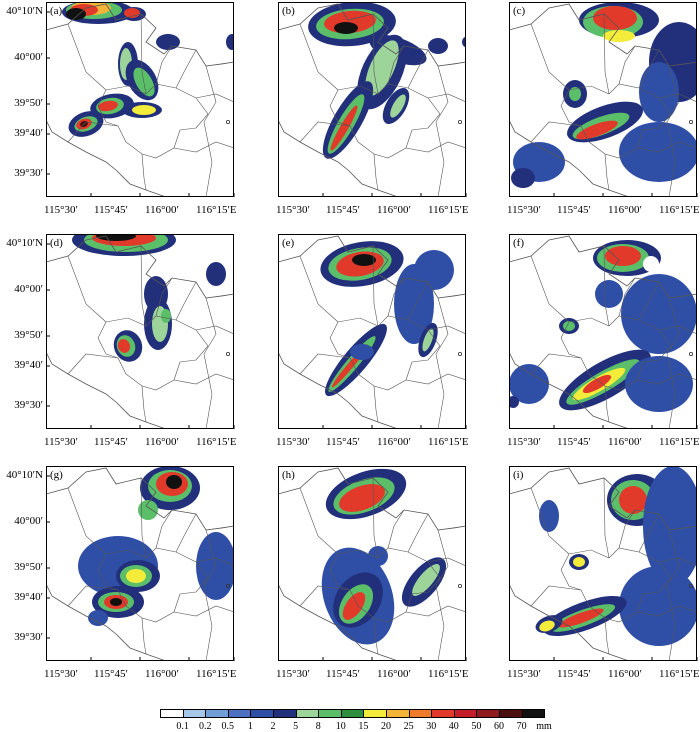 The width and height of the screenshot is (700, 732). I want to click on panel-map-f, so click(603, 331).